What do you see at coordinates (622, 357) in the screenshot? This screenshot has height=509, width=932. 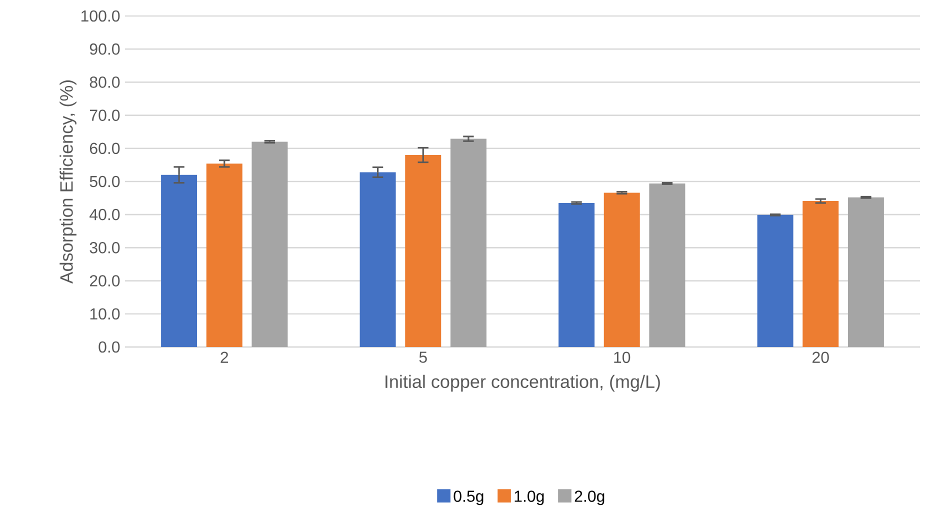 I see `x-tick-label: 10` at bounding box center [622, 357].